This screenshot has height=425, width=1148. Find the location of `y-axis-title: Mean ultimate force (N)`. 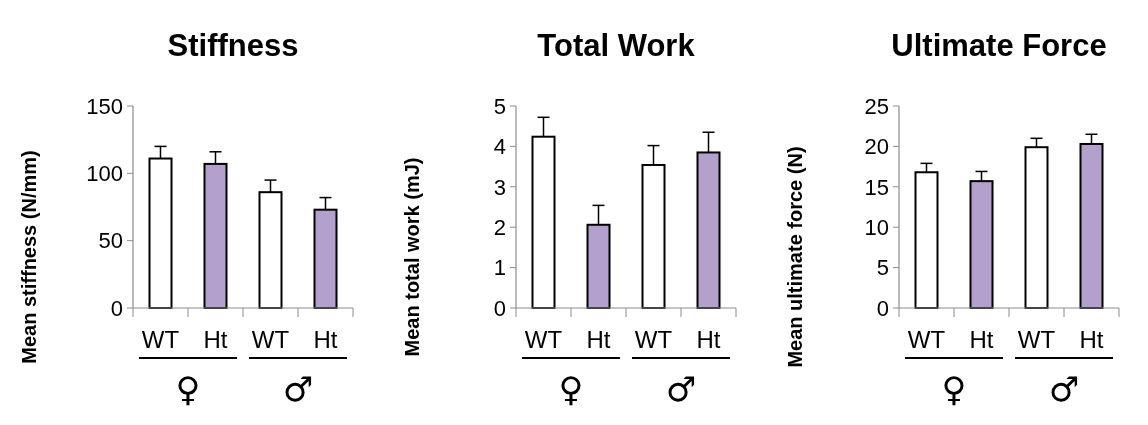

y-axis-title: Mean ultimate force (N) is located at coordinates (795, 257).